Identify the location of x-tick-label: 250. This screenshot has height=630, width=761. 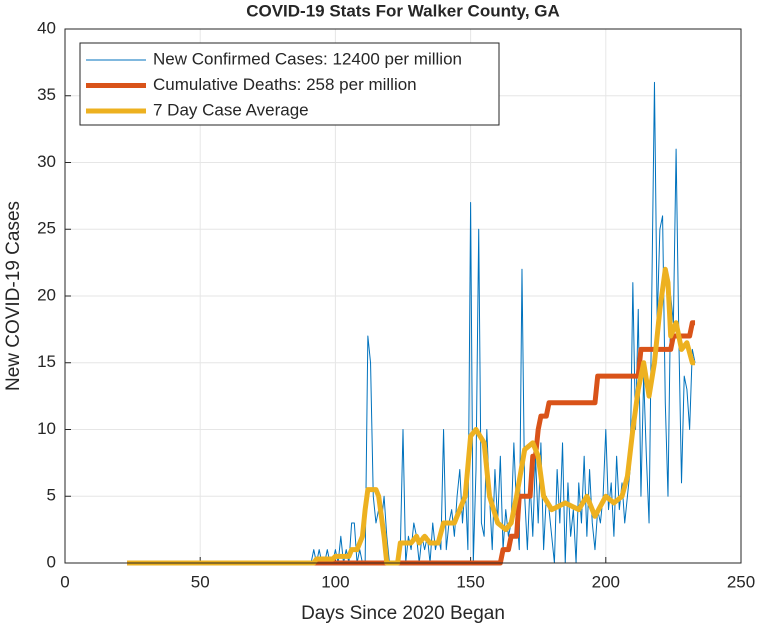
(741, 581).